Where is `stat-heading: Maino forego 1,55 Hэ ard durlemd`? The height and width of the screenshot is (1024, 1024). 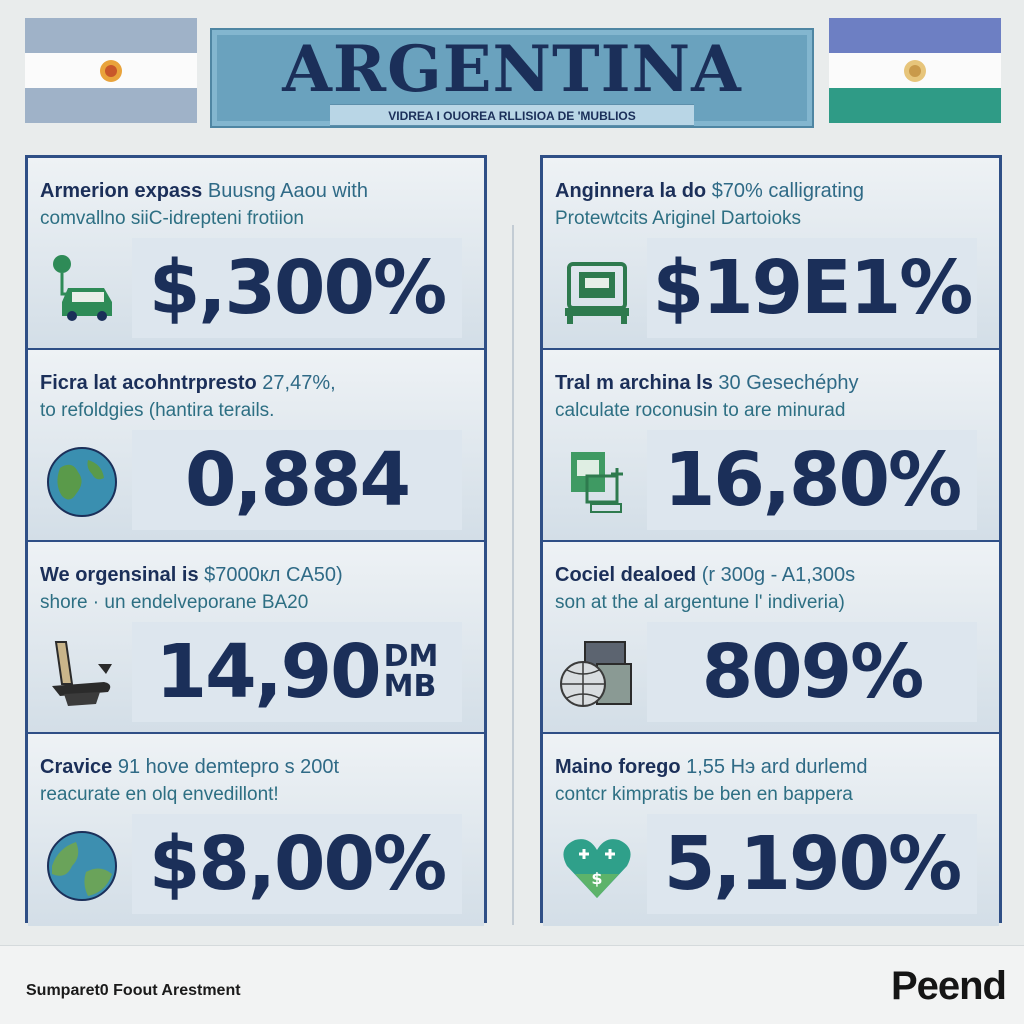
stat-heading: Maino forego 1,55 Hэ ard durlemd is located at coordinates (772, 767).